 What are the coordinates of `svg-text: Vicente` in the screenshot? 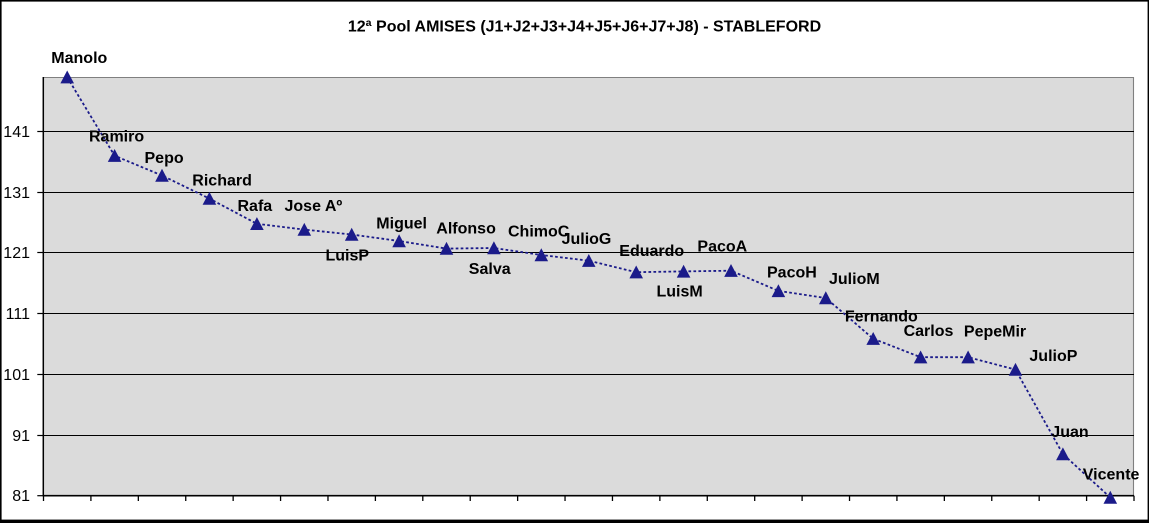 It's located at (1111, 474).